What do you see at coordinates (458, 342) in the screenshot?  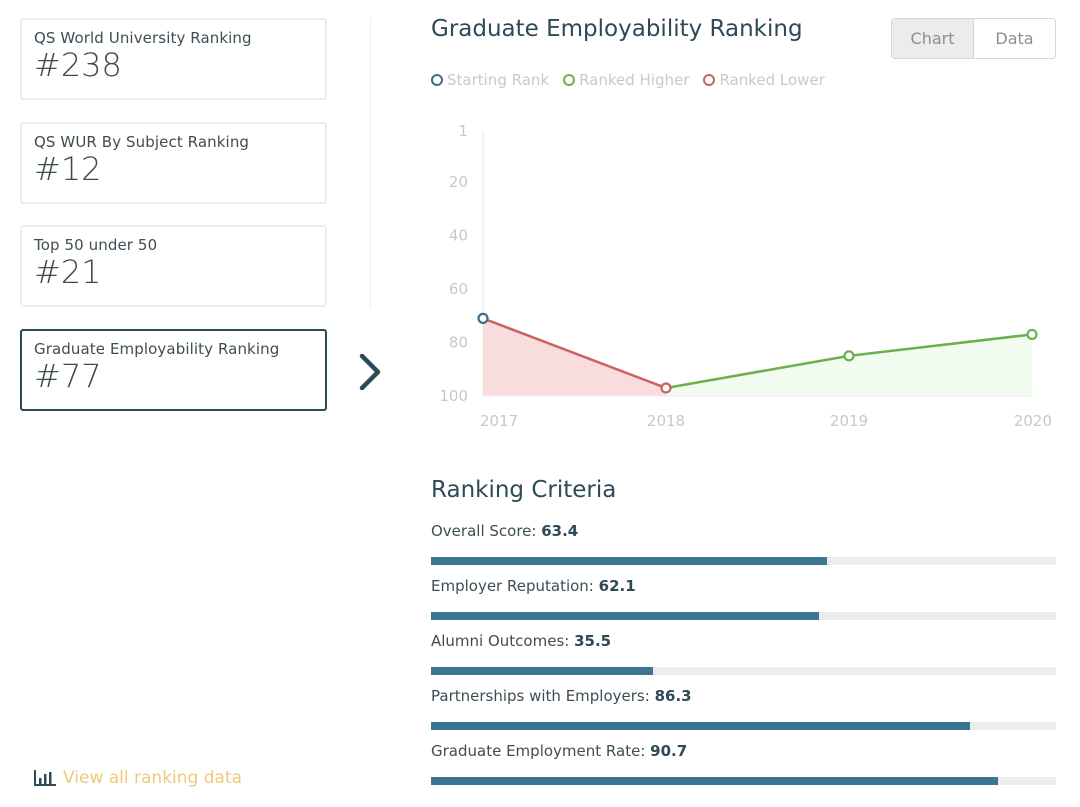 I see `y-tick-label: 80` at bounding box center [458, 342].